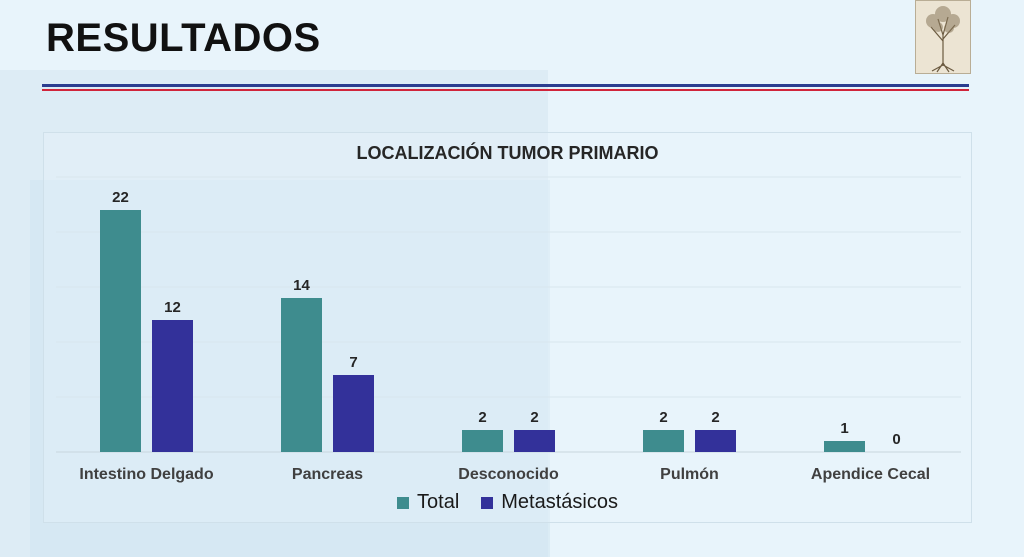  Describe the element at coordinates (172, 307) in the screenshot. I see `data-label: 12` at that location.